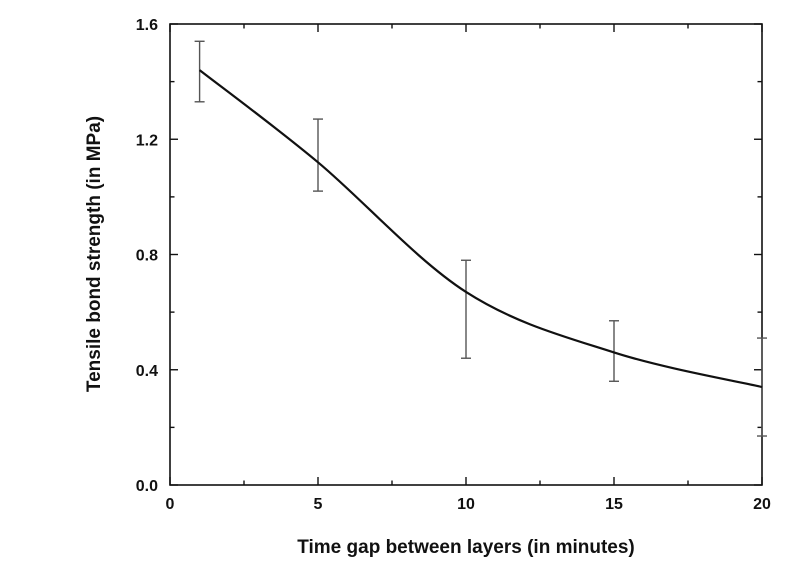 This screenshot has width=794, height=570. What do you see at coordinates (147, 25) in the screenshot?
I see `y-tick-label: 1.6` at bounding box center [147, 25].